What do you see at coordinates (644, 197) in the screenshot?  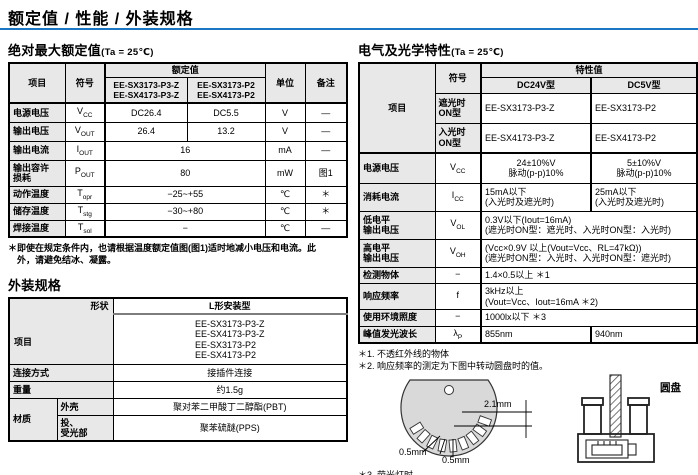 I see `value-cell: 25mA以下 (入光时及遮光时)` at bounding box center [644, 197].